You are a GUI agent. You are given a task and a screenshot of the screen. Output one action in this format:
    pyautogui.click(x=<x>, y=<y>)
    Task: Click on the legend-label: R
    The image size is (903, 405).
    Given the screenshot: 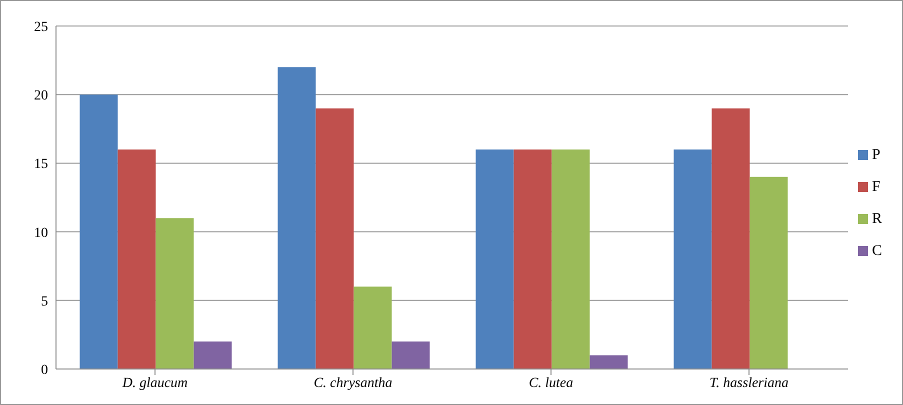 What is the action you would take?
    pyautogui.click(x=877, y=218)
    